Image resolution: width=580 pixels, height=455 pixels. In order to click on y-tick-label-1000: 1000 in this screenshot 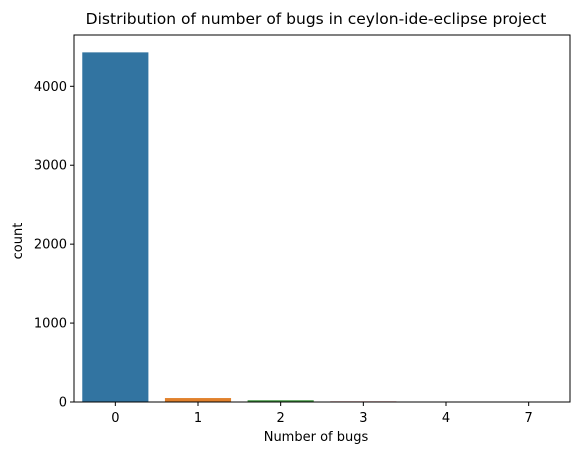, I will do `click(50, 324)`.